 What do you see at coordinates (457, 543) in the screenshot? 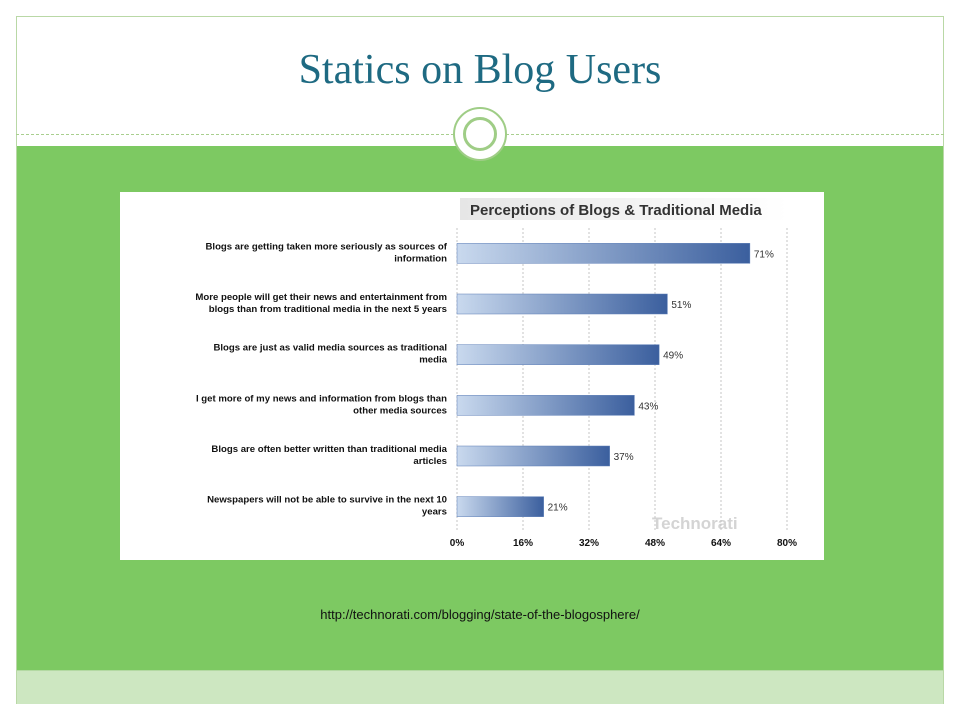
I see `x-tick-label: 0%` at bounding box center [457, 543].